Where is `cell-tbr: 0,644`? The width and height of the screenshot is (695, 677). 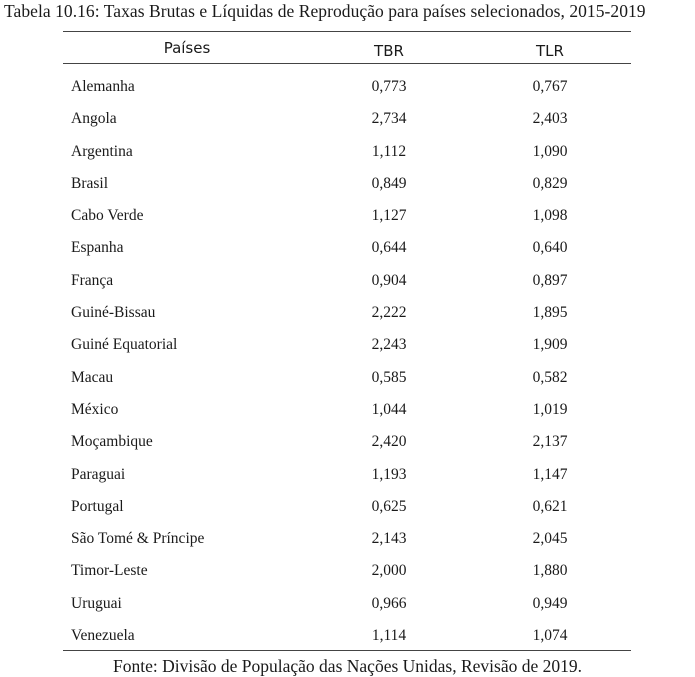 cell-tbr: 0,644 is located at coordinates (389, 248).